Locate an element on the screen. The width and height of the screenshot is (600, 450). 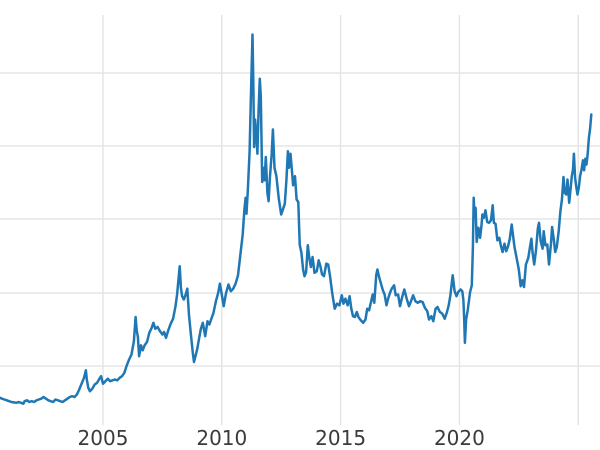
x-tick-label: 2015 is located at coordinates (340, 438).